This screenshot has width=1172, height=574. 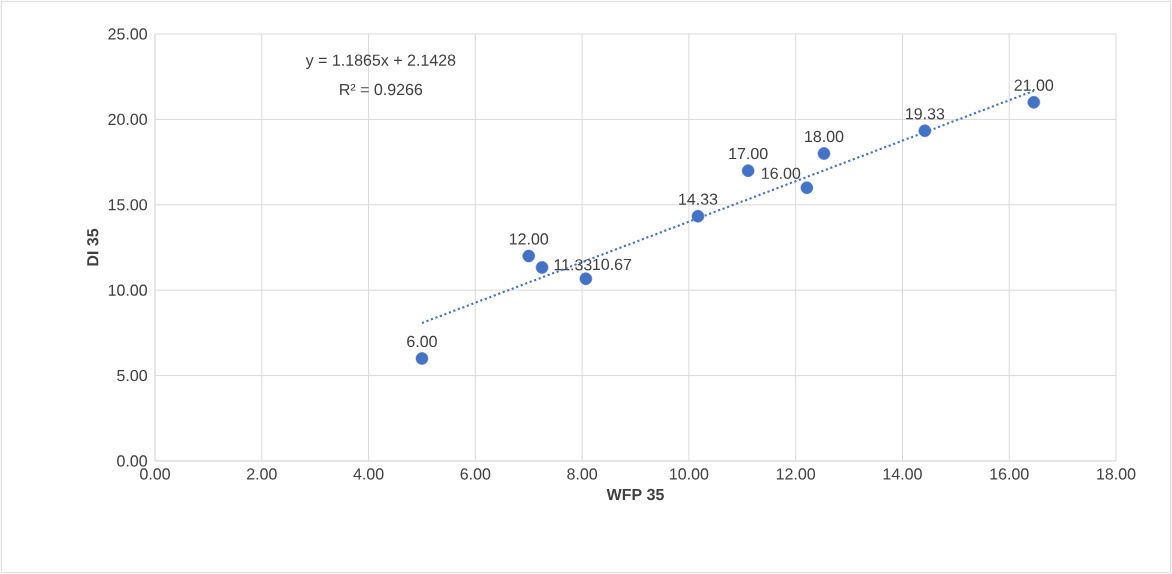 I want to click on y-tick-label: 20.00, so click(x=128, y=119).